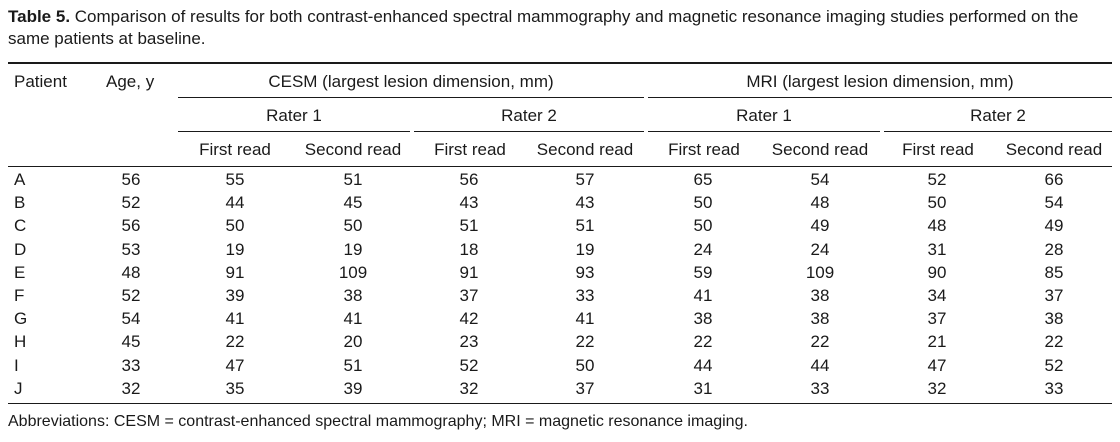  What do you see at coordinates (469, 272) in the screenshot?
I see `value-cell: 91` at bounding box center [469, 272].